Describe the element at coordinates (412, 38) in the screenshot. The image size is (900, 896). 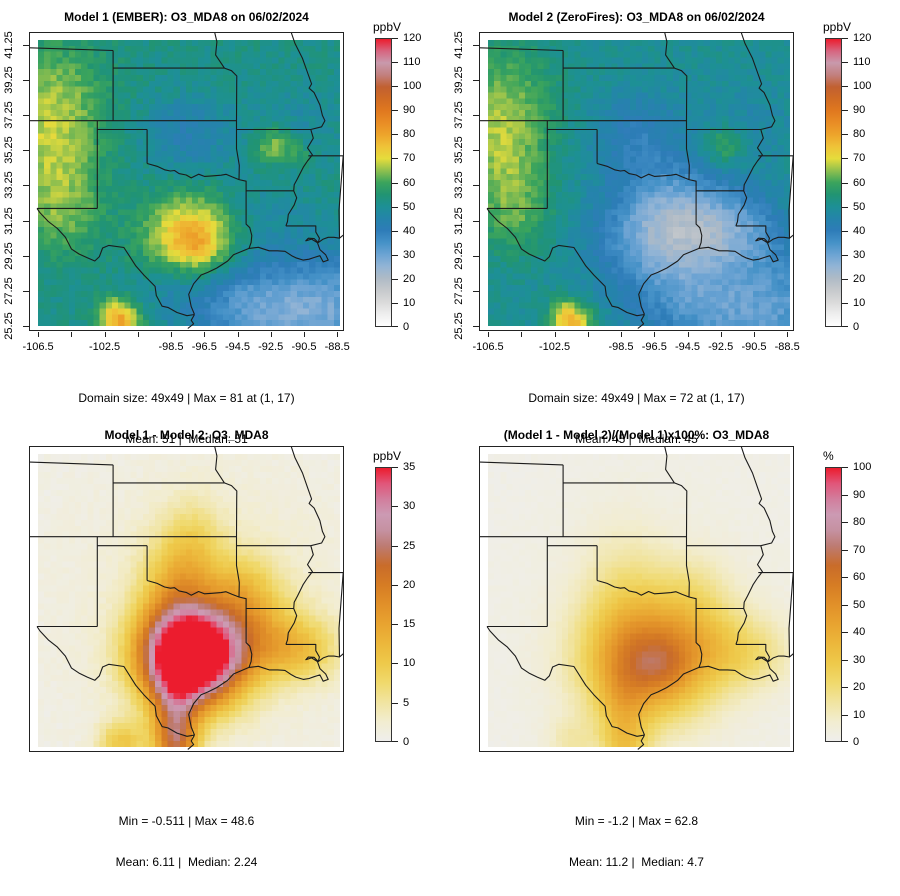
I see `colorbar-tick-label: 120` at that location.